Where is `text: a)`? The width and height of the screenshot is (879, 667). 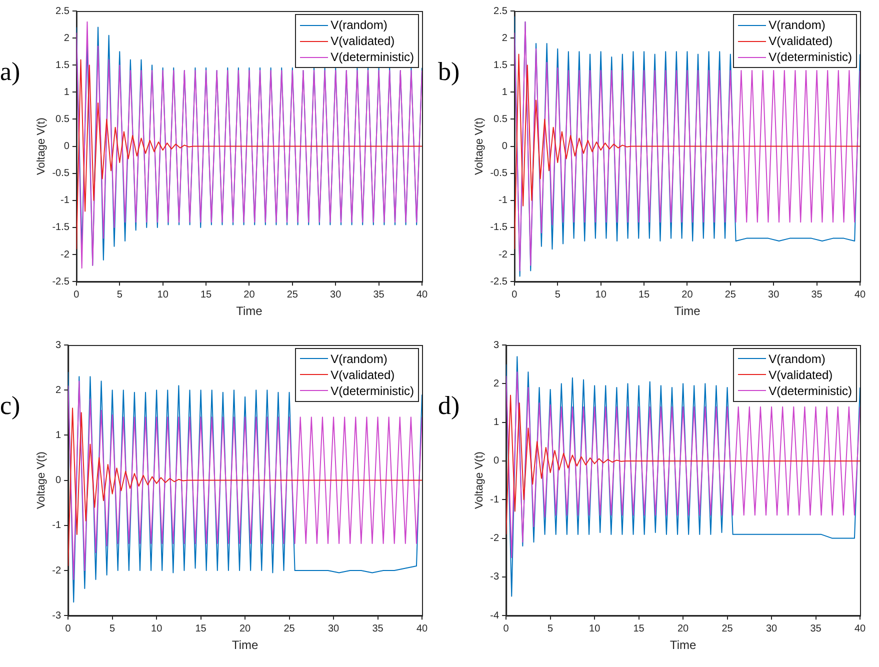 text: a) is located at coordinates (11, 72).